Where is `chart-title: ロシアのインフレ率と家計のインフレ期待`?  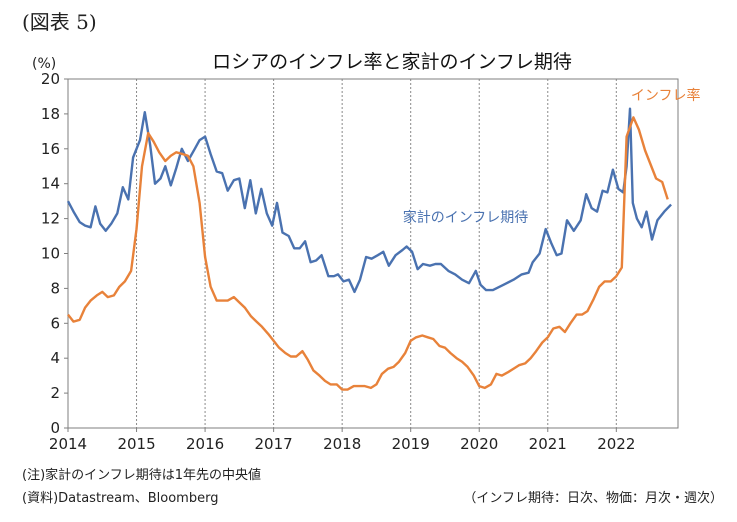 chart-title: ロシアのインフレ率と家計のインフレ期待 is located at coordinates (392, 62).